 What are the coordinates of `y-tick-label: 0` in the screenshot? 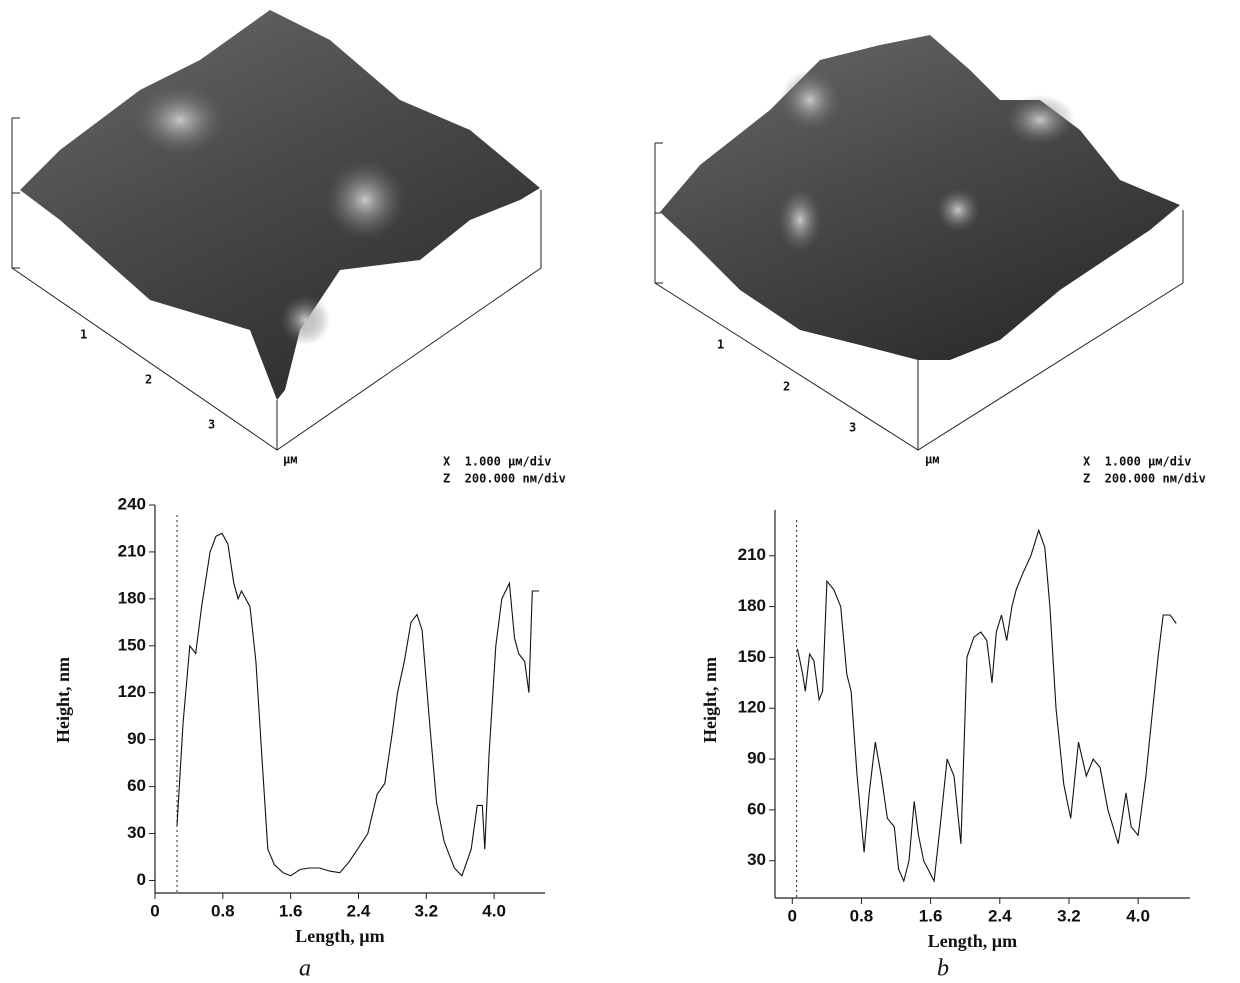 It's located at (141, 879).